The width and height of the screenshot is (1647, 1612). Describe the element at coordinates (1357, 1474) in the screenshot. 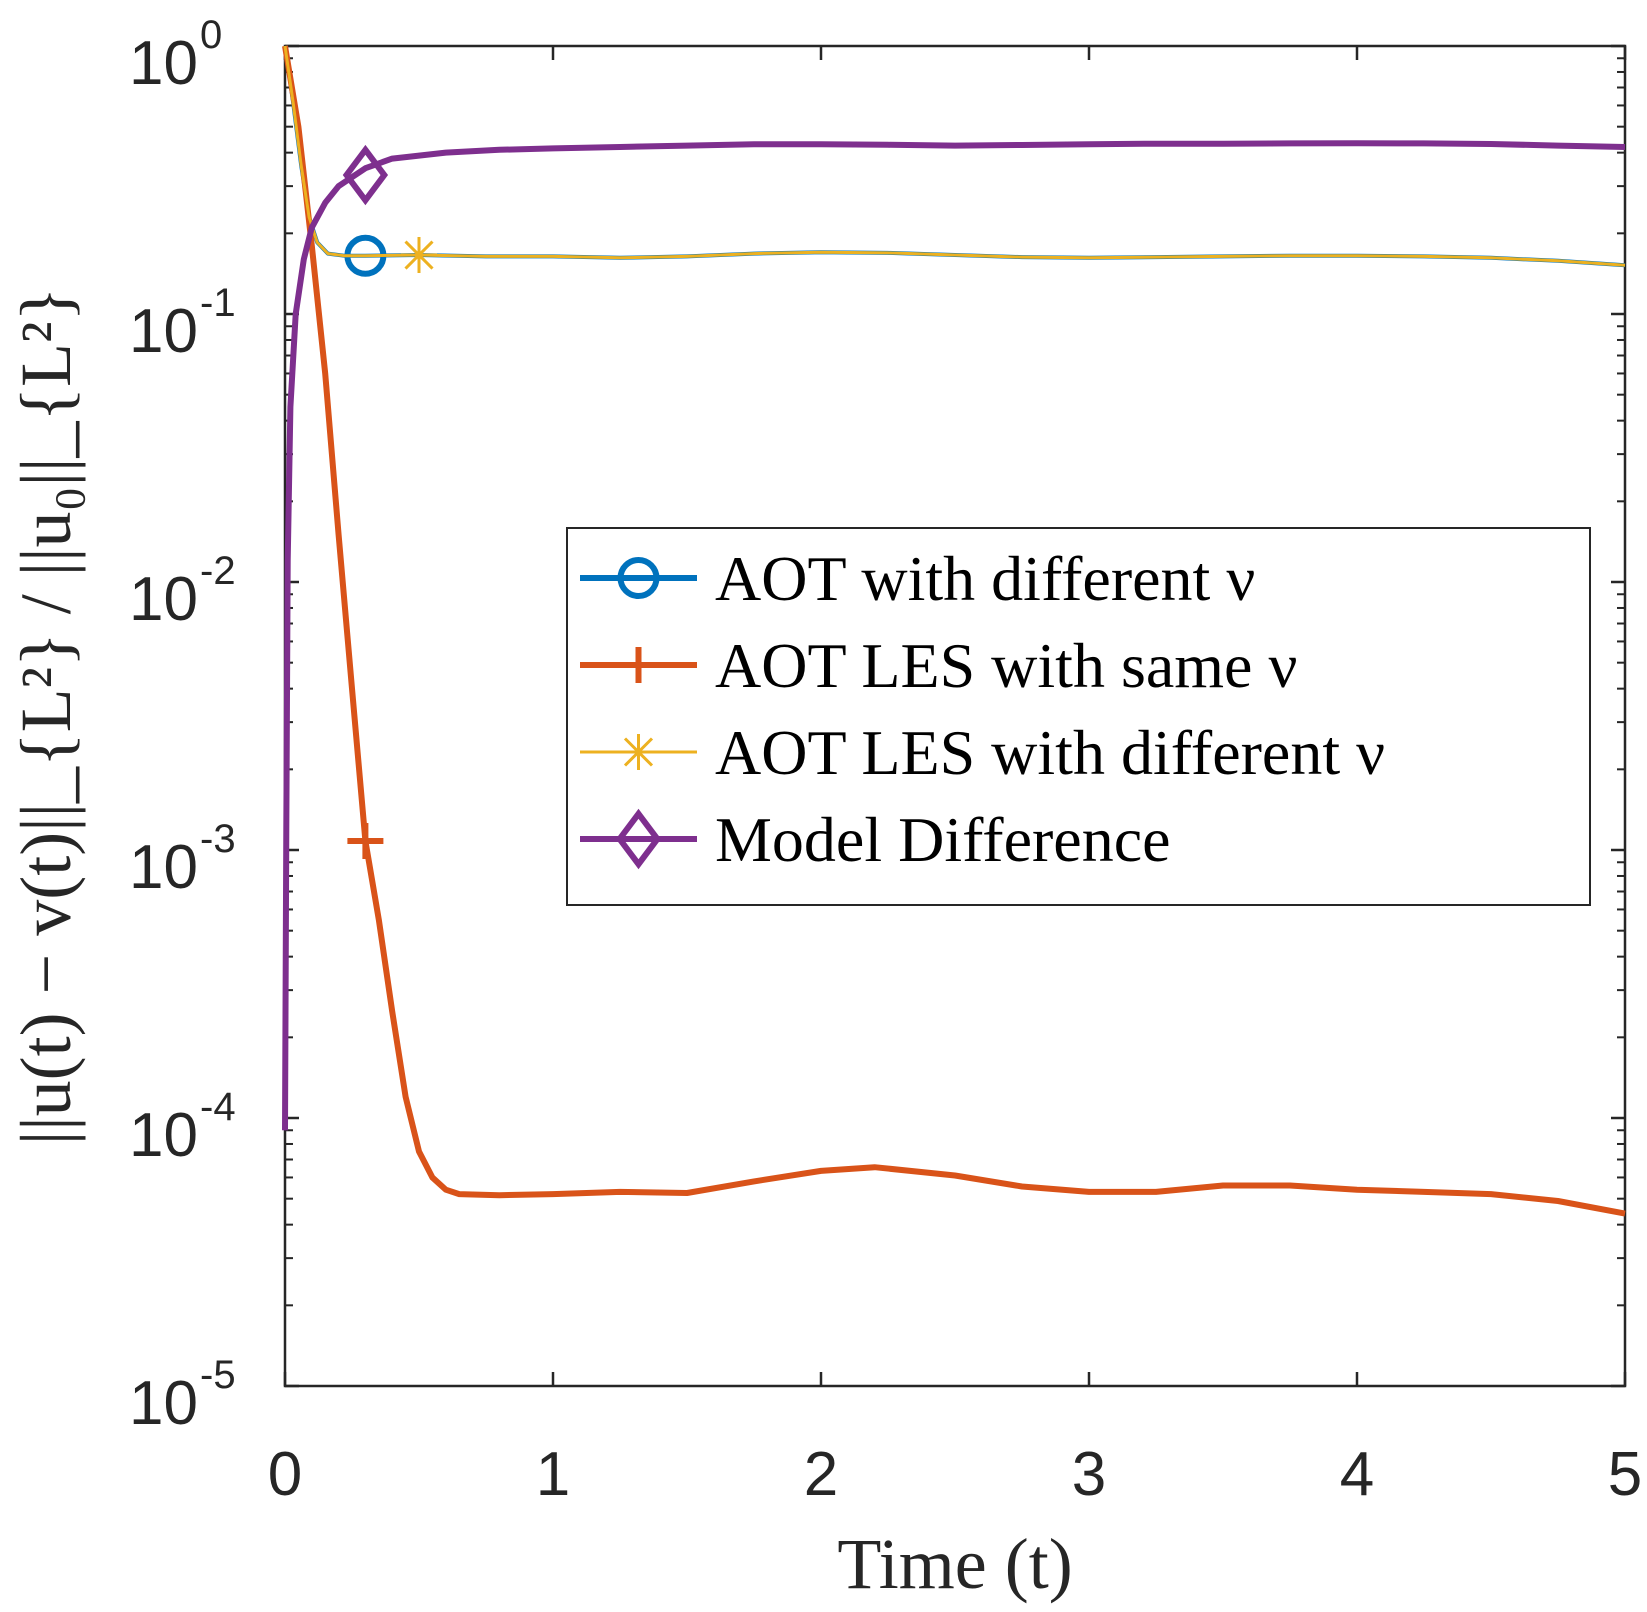

I see `x-tick-label: 4` at that location.